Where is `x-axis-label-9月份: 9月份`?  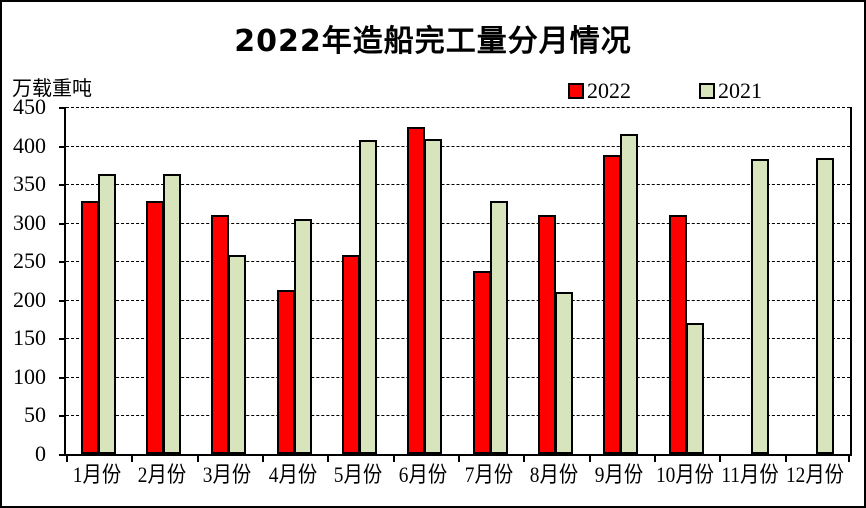
x-axis-label-9月份: 9月份 is located at coordinates (619, 474).